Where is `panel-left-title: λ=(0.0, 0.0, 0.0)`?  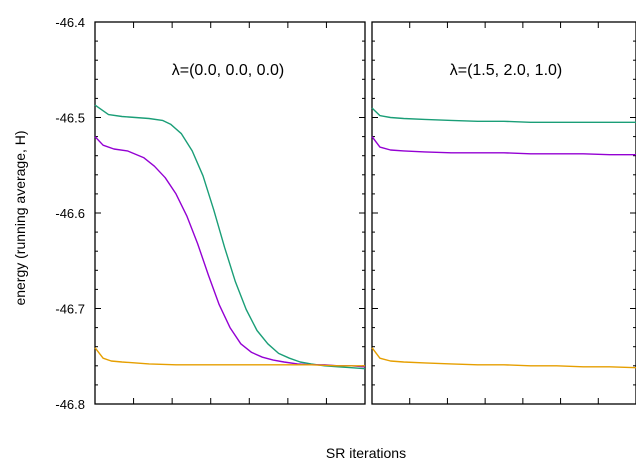
panel-left-title: λ=(0.0, 0.0, 0.0) is located at coordinates (228, 70).